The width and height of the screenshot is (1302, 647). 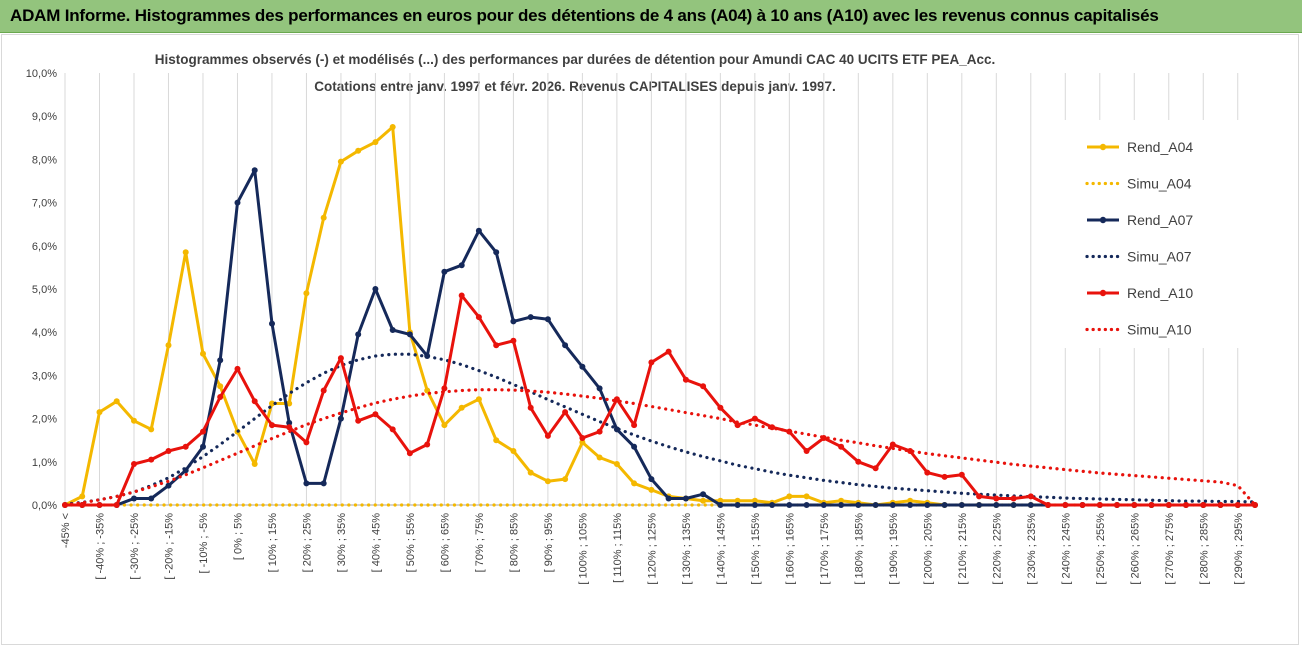 I want to click on legend-label: Rend_A10, so click(x=1160, y=293).